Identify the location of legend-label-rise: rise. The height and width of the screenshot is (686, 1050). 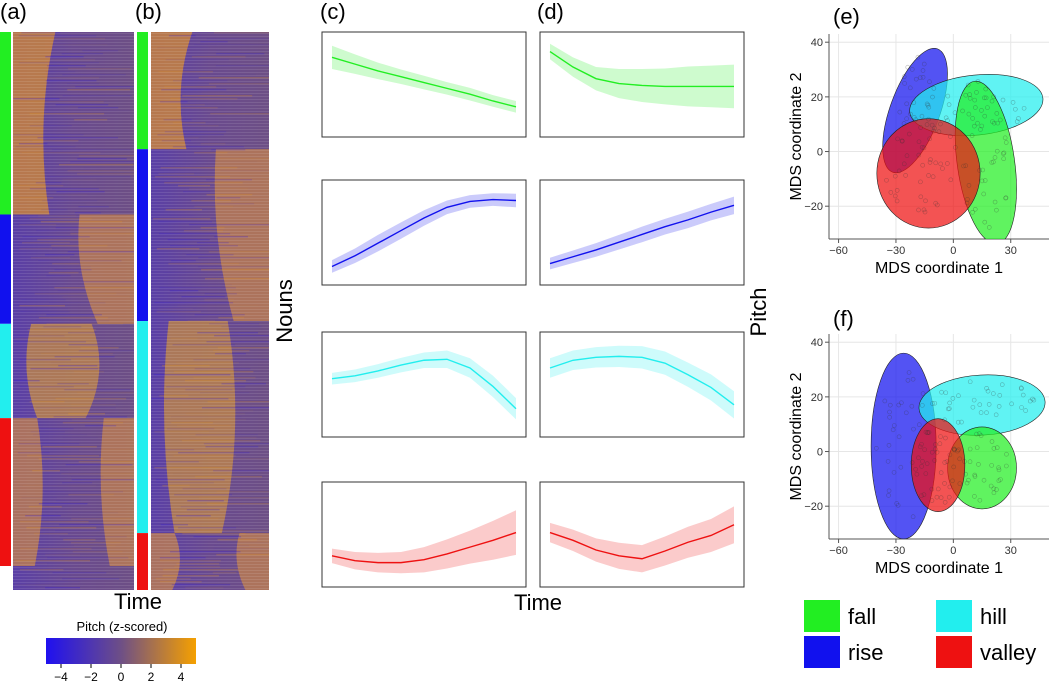
(865, 652).